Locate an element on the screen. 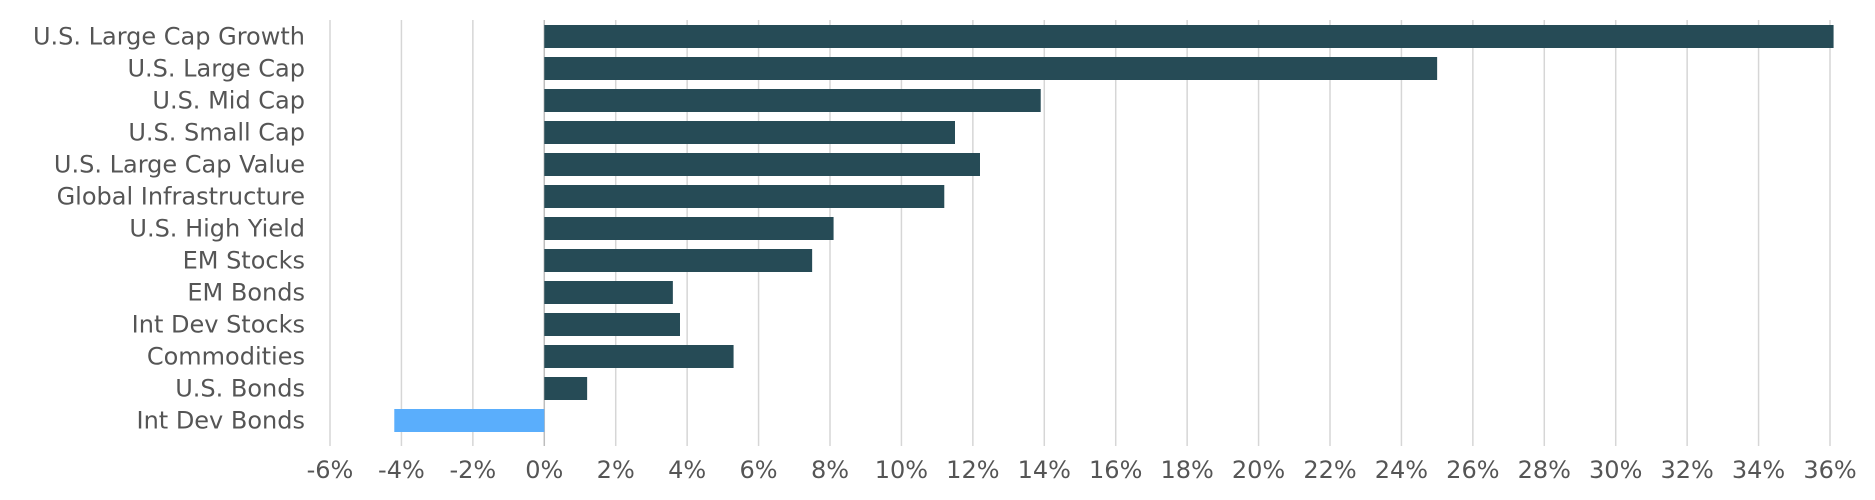 This screenshot has height=500, width=1875. x-tick-label: -4% is located at coordinates (401, 470).